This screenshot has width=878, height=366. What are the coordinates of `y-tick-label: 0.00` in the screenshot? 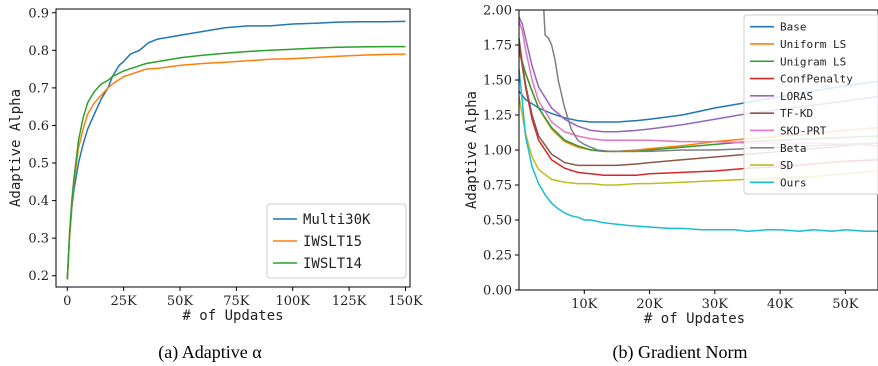 It's located at (497, 291).